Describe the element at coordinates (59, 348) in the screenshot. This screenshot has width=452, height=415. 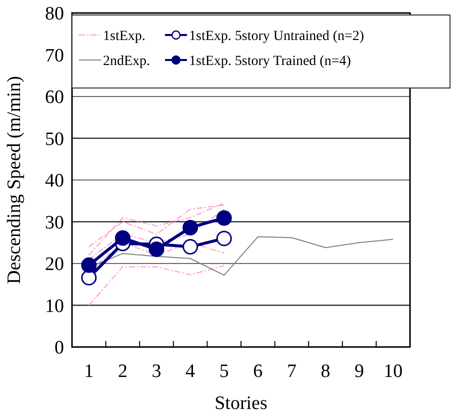
I see `y-tick-label: 0` at that location.